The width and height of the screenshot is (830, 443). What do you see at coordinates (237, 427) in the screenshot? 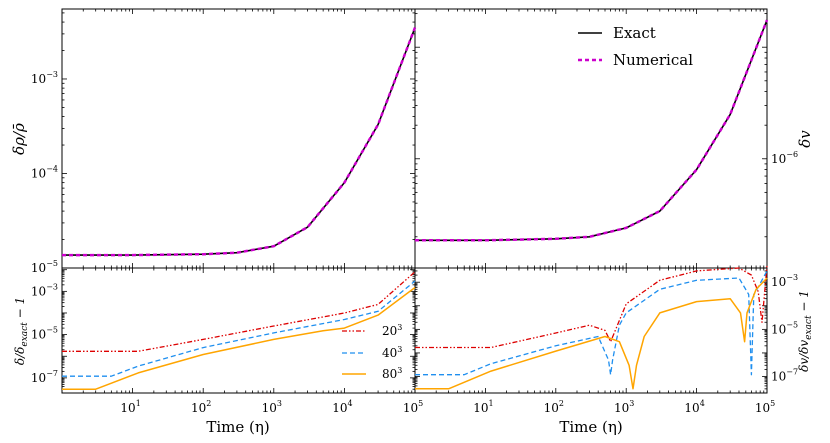
I see `xlabel-left: Time (η)` at bounding box center [237, 427].